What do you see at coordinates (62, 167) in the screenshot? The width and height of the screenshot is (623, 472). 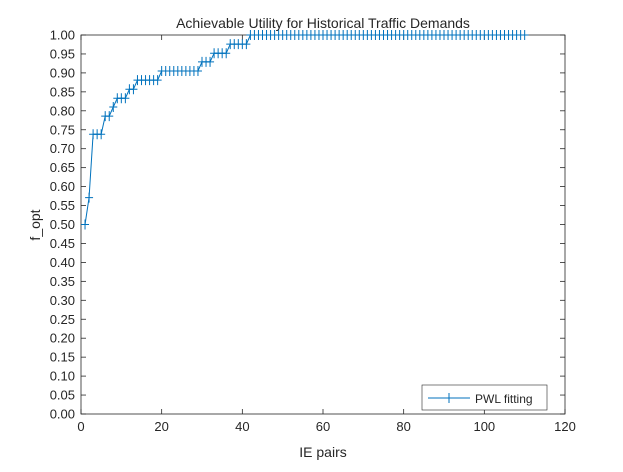 I see `y-tick-label: 0.65` at bounding box center [62, 167].